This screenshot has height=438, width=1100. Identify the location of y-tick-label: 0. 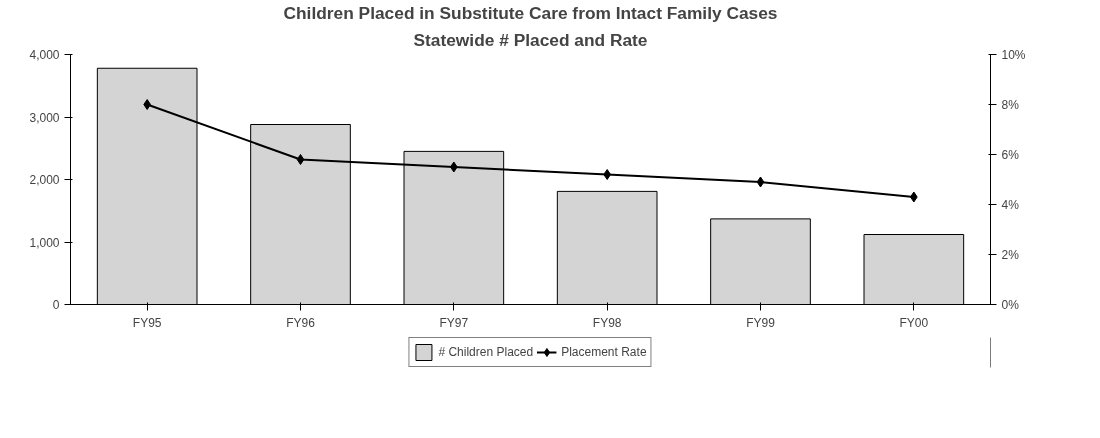
(56, 305).